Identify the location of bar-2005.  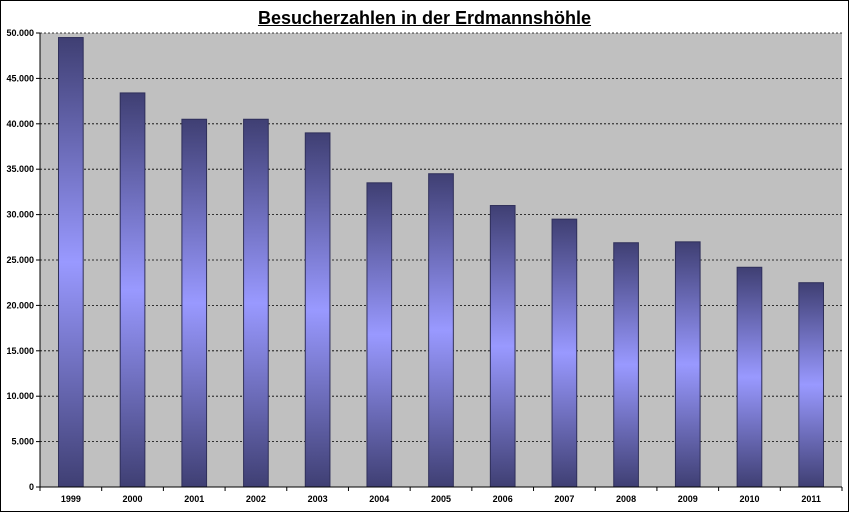
(441, 330).